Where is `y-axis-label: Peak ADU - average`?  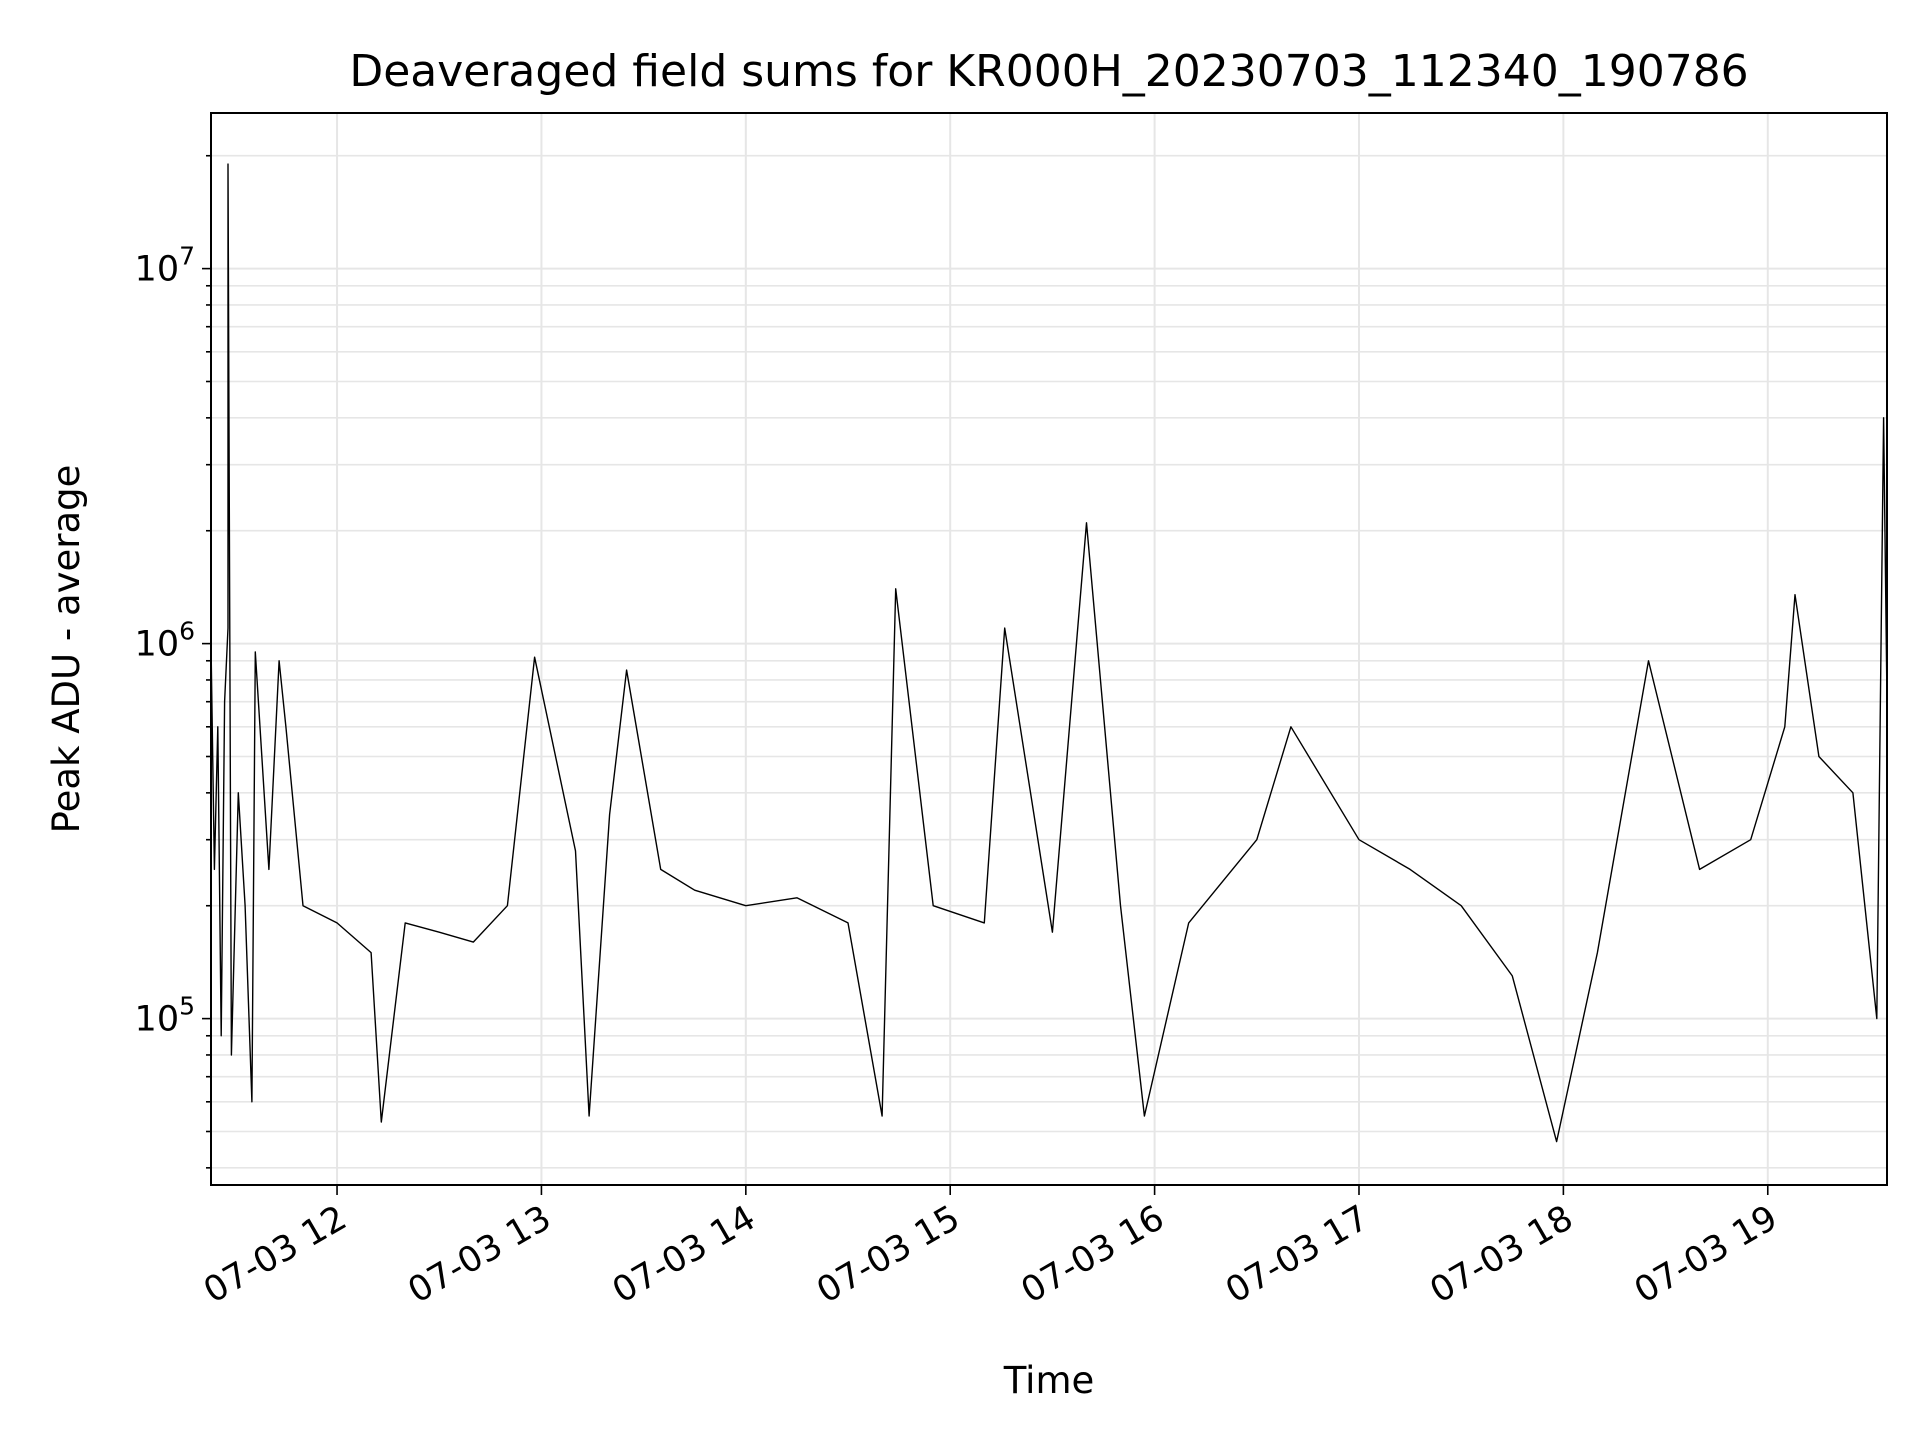 y-axis-label: Peak ADU - average is located at coordinates (66, 649).